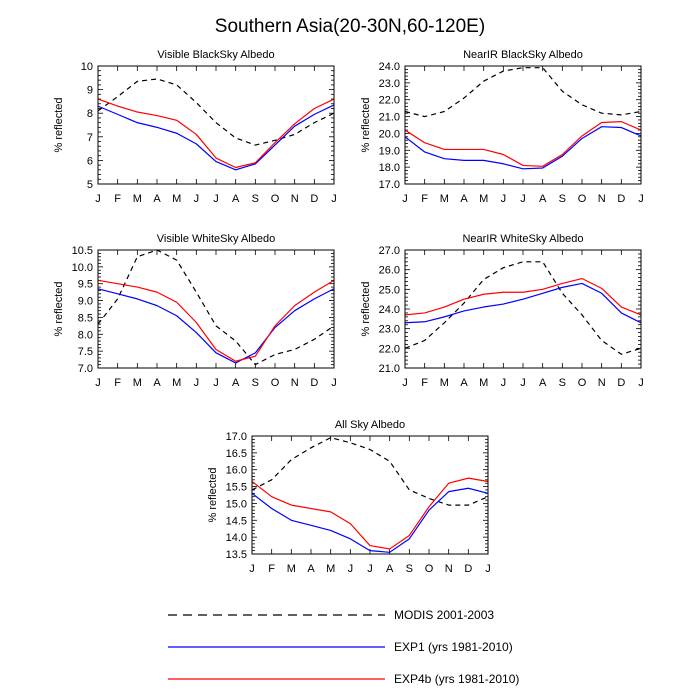  I want to click on y-tick-label: 25.0, so click(389, 290).